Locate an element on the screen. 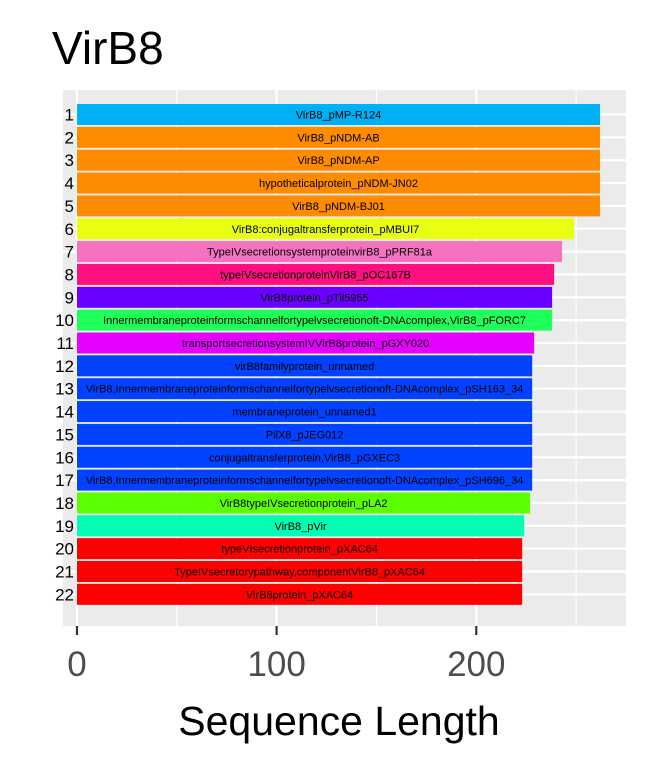 The width and height of the screenshot is (649, 767). y-tick-label: 9 is located at coordinates (69, 297).